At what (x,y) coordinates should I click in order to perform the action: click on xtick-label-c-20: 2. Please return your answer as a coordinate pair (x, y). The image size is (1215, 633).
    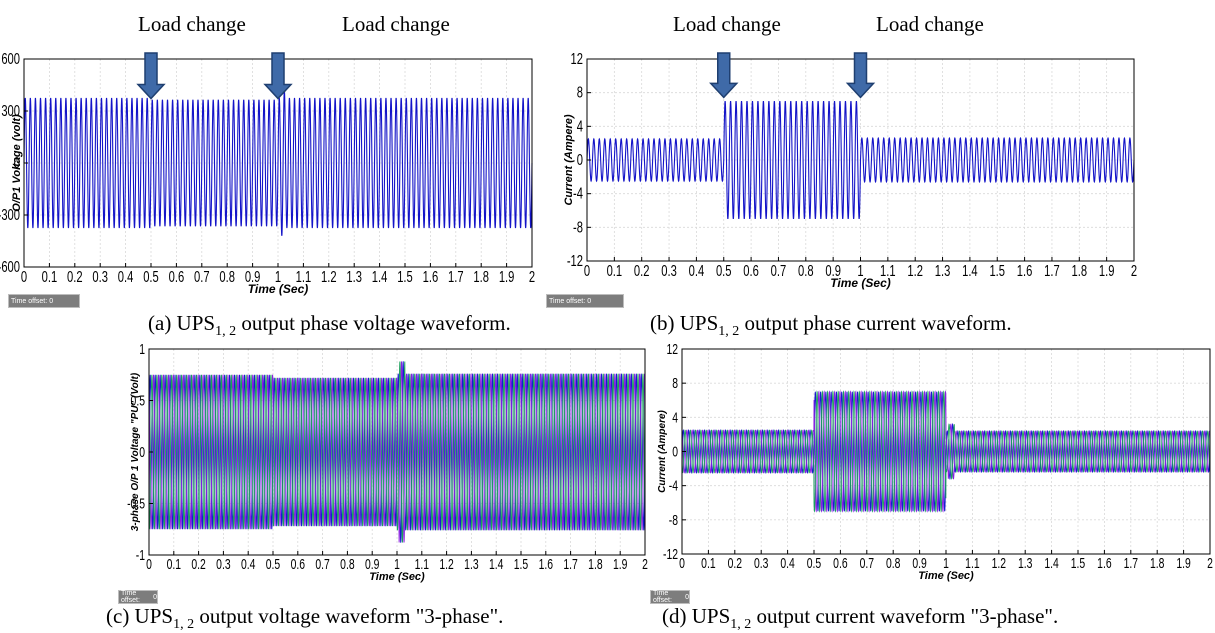
    Looking at the image, I should click on (645, 563).